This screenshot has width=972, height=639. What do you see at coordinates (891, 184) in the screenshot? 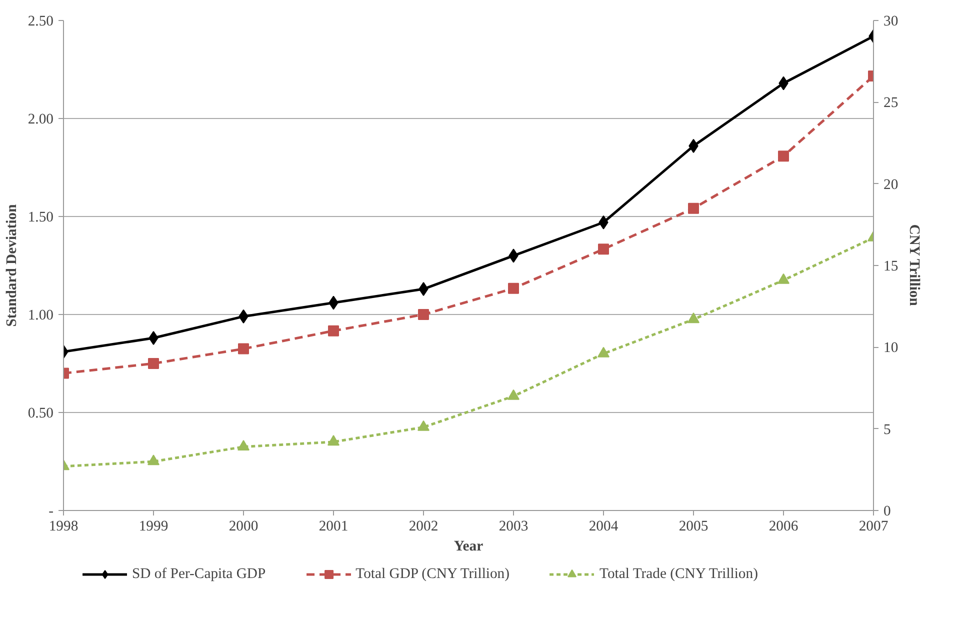
I see `y2-tick-label: 20` at bounding box center [891, 184].